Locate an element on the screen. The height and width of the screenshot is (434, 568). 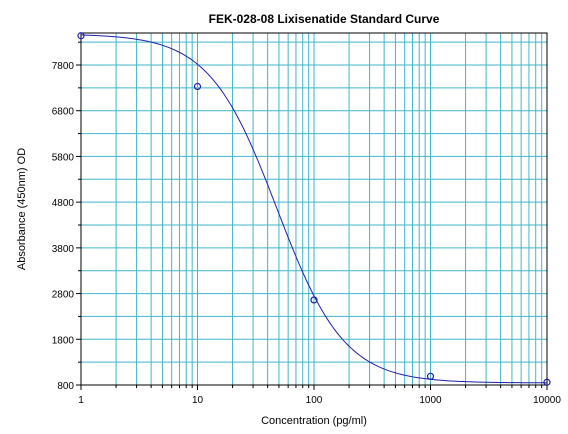
y-tick-label: 800 is located at coordinates (65, 386).